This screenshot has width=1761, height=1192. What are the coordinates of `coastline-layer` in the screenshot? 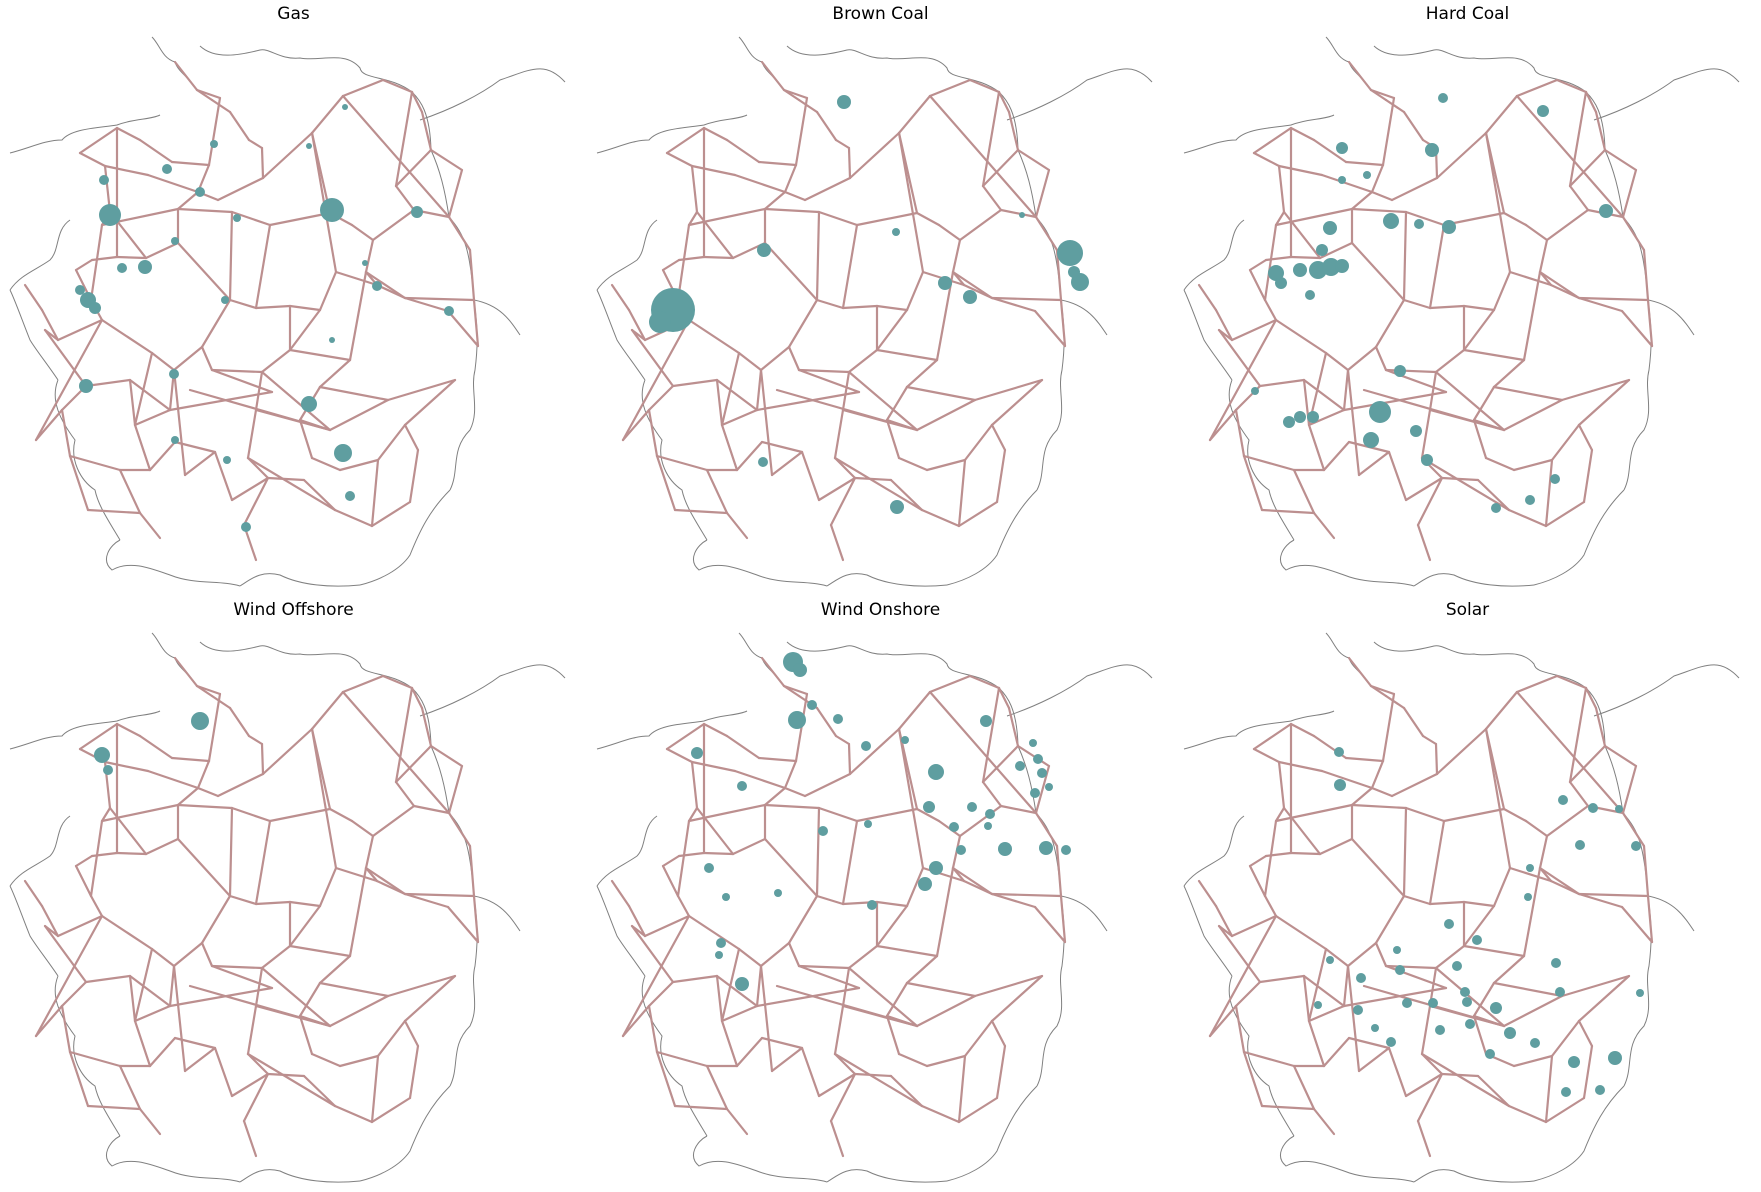 It's located at (287, 311).